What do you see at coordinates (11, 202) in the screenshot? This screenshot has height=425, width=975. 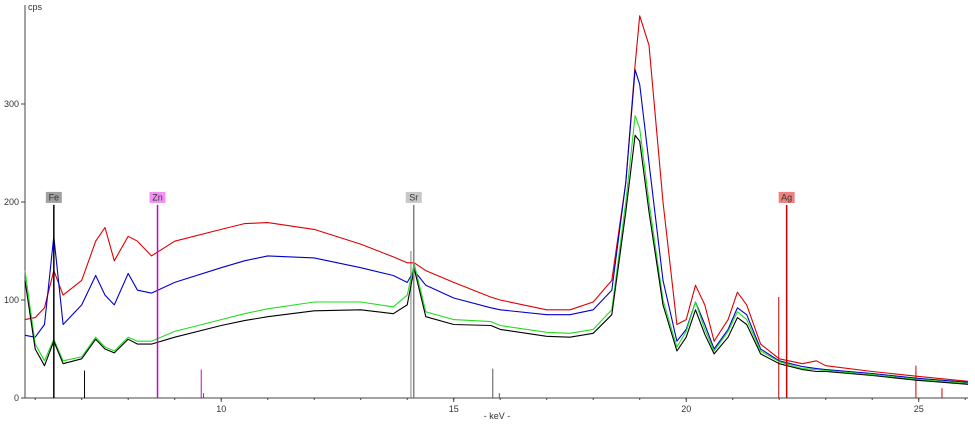 I see `y-tick-label: 200` at bounding box center [11, 202].